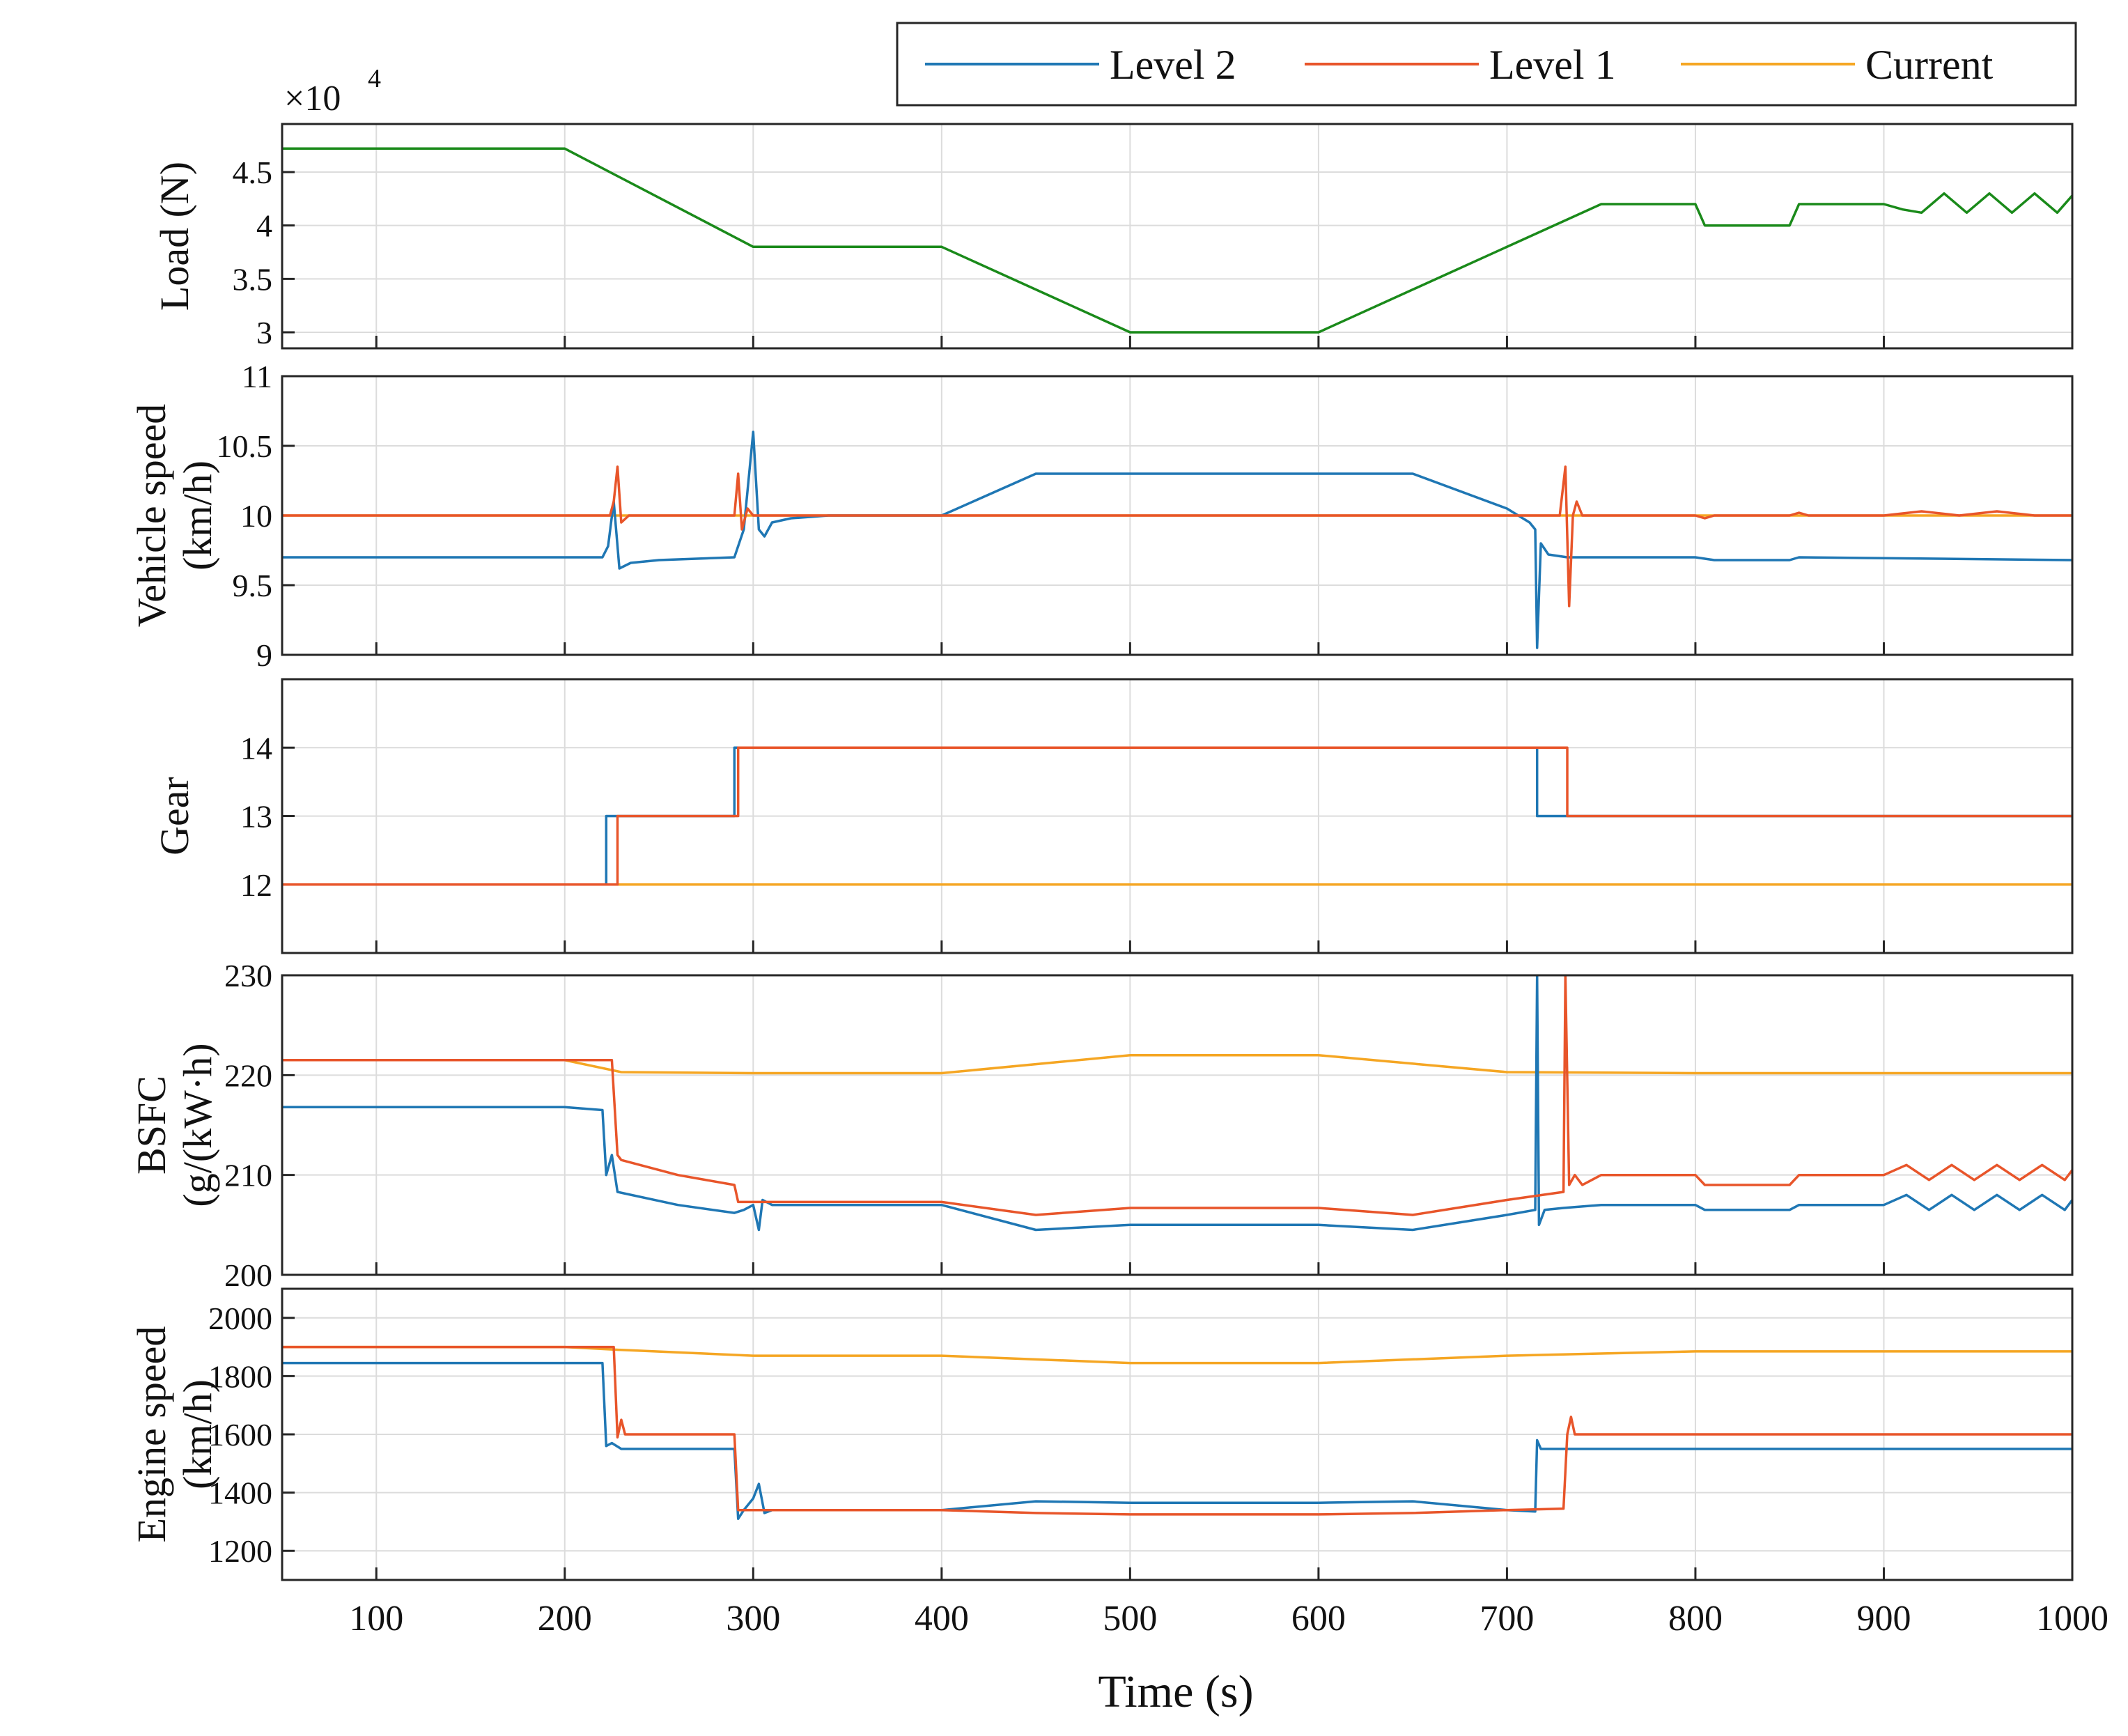 This screenshot has width=2128, height=1736. What do you see at coordinates (264, 332) in the screenshot?
I see `panel-load-ytick-label: 3` at bounding box center [264, 332].